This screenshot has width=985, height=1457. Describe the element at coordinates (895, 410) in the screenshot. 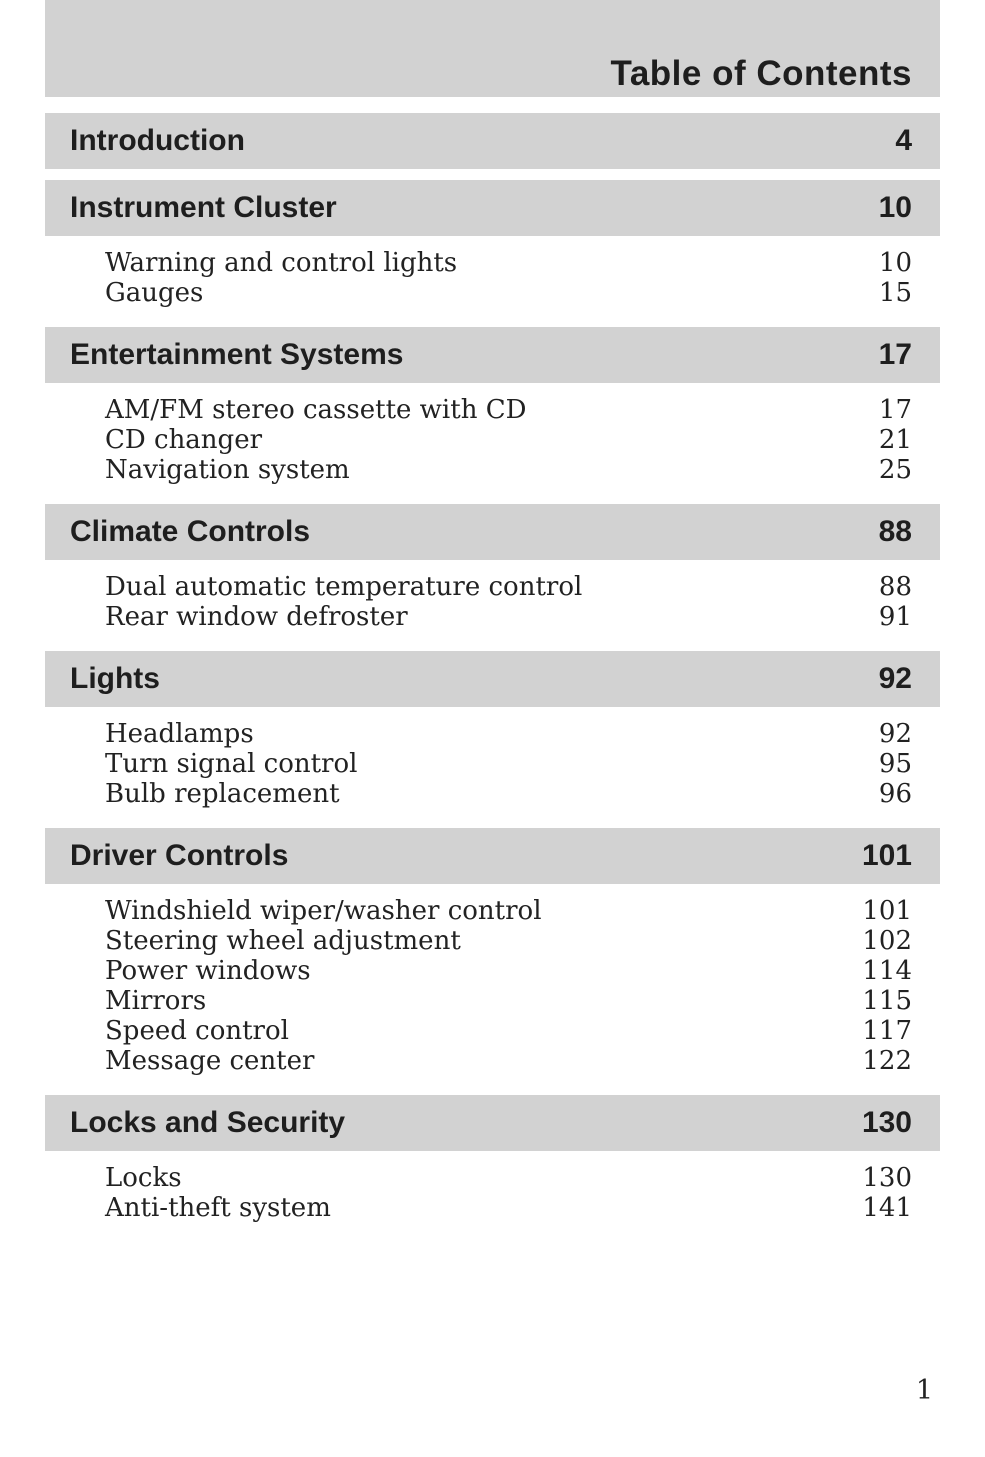

I see `toc-item-page-number: 17` at that location.